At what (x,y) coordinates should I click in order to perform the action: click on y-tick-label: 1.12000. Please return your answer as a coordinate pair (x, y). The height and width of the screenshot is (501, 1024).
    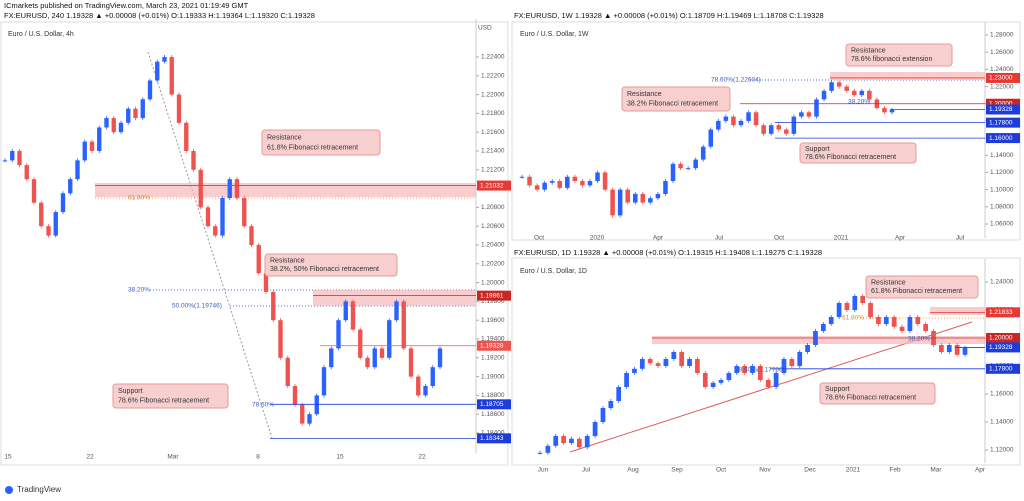
    Looking at the image, I should click on (1002, 172).